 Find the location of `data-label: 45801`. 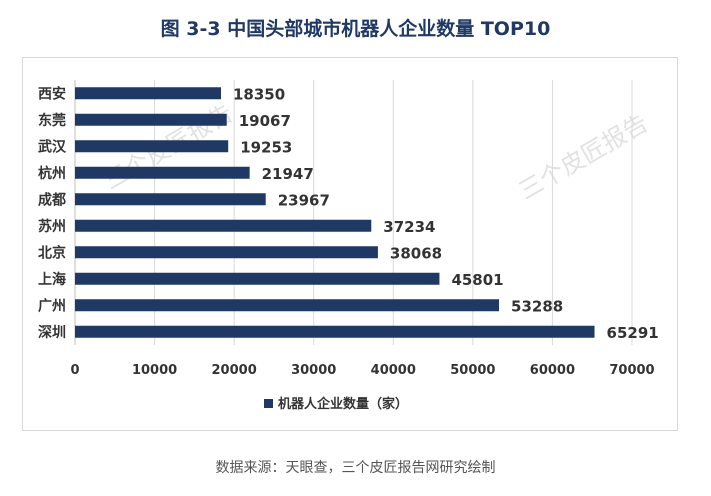

data-label: 45801 is located at coordinates (477, 280).